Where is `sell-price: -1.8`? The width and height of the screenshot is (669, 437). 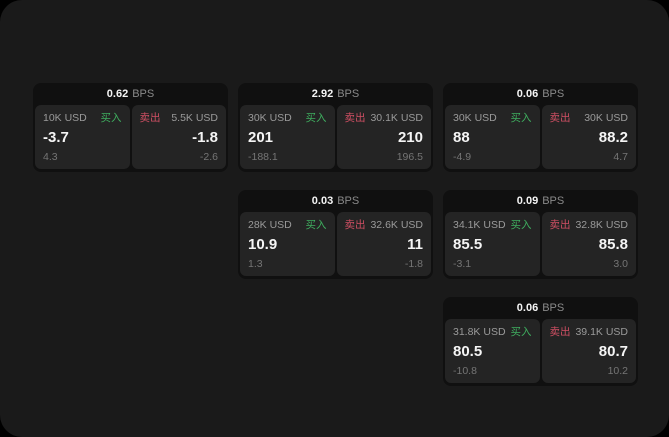
sell-price: -1.8 is located at coordinates (205, 137).